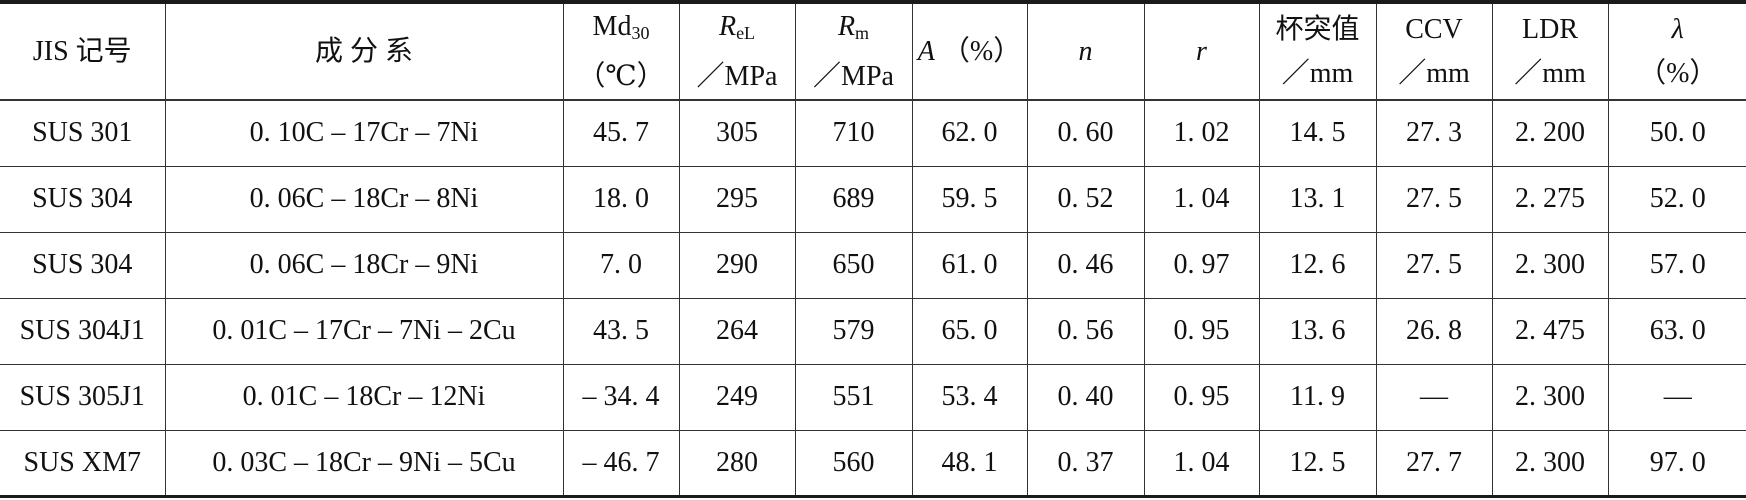 Image resolution: width=1746 pixels, height=500 pixels. What do you see at coordinates (969, 264) in the screenshot?
I see `cell-elongation: 61. 0` at bounding box center [969, 264].